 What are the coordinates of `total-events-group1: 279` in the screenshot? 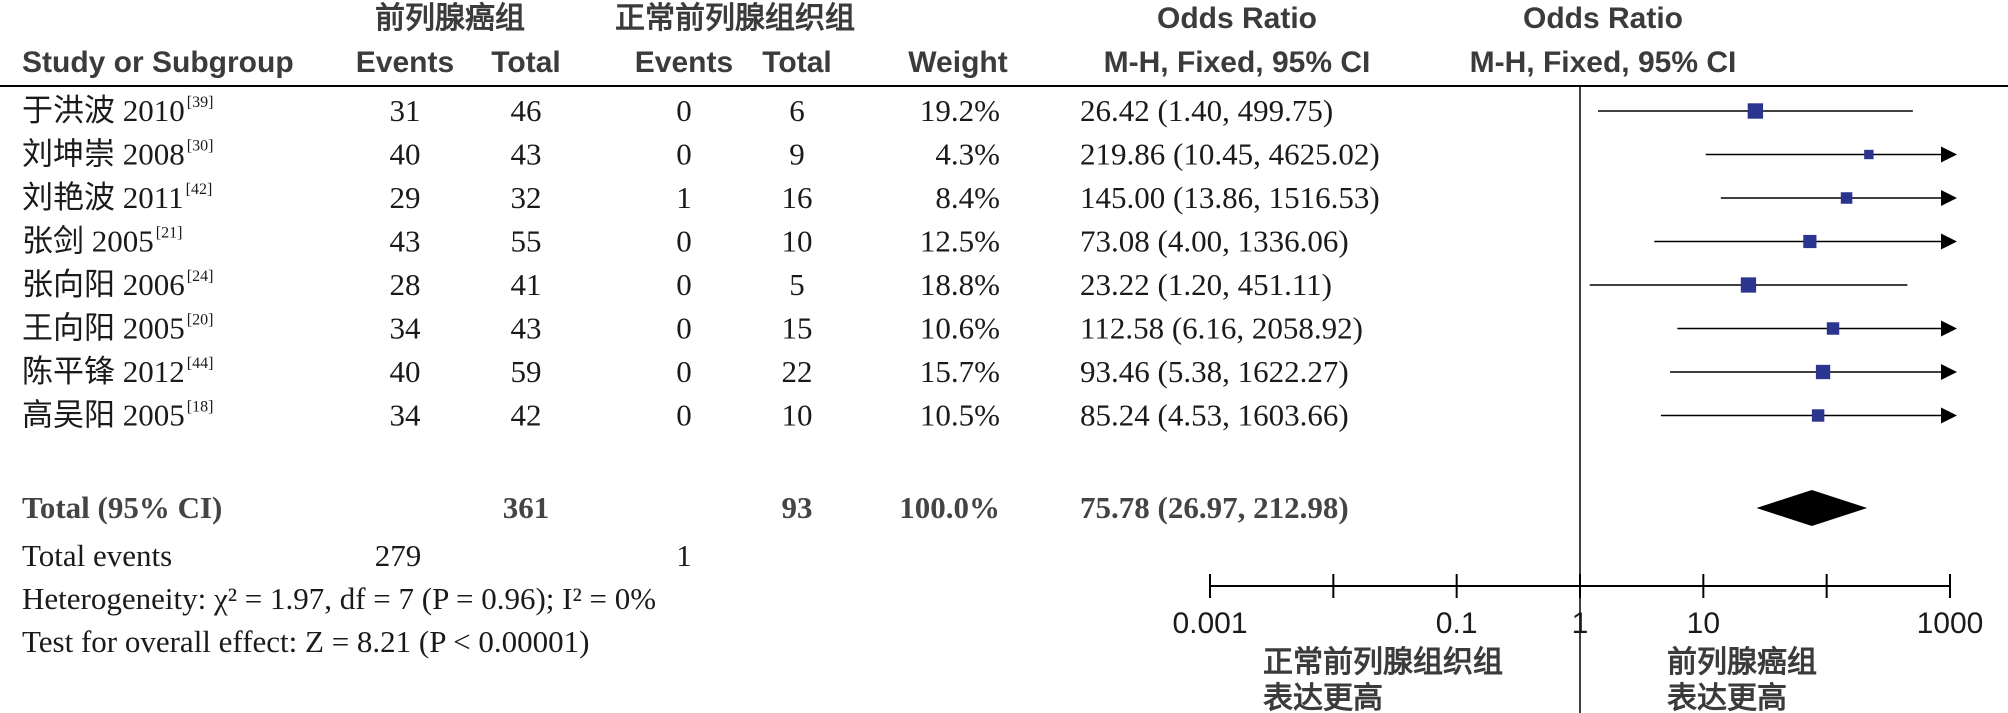 It's located at (398, 555).